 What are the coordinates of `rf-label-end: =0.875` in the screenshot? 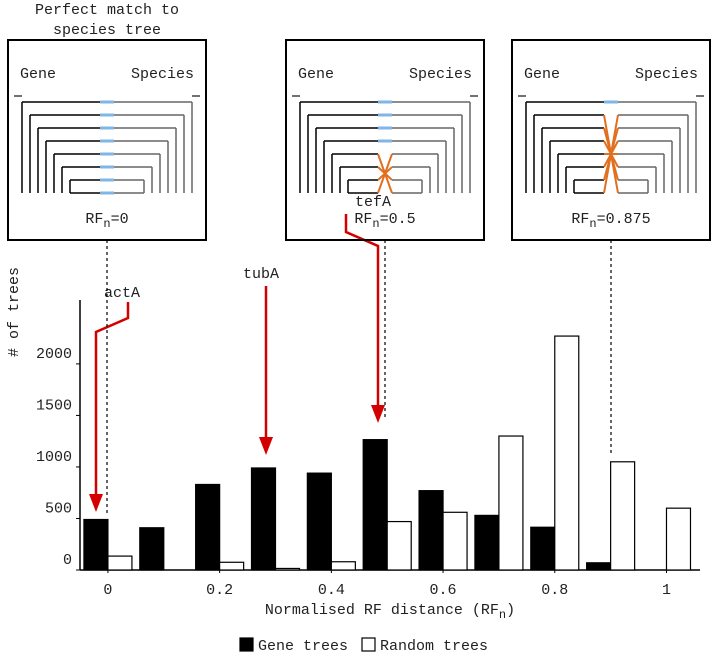 It's located at (624, 219).